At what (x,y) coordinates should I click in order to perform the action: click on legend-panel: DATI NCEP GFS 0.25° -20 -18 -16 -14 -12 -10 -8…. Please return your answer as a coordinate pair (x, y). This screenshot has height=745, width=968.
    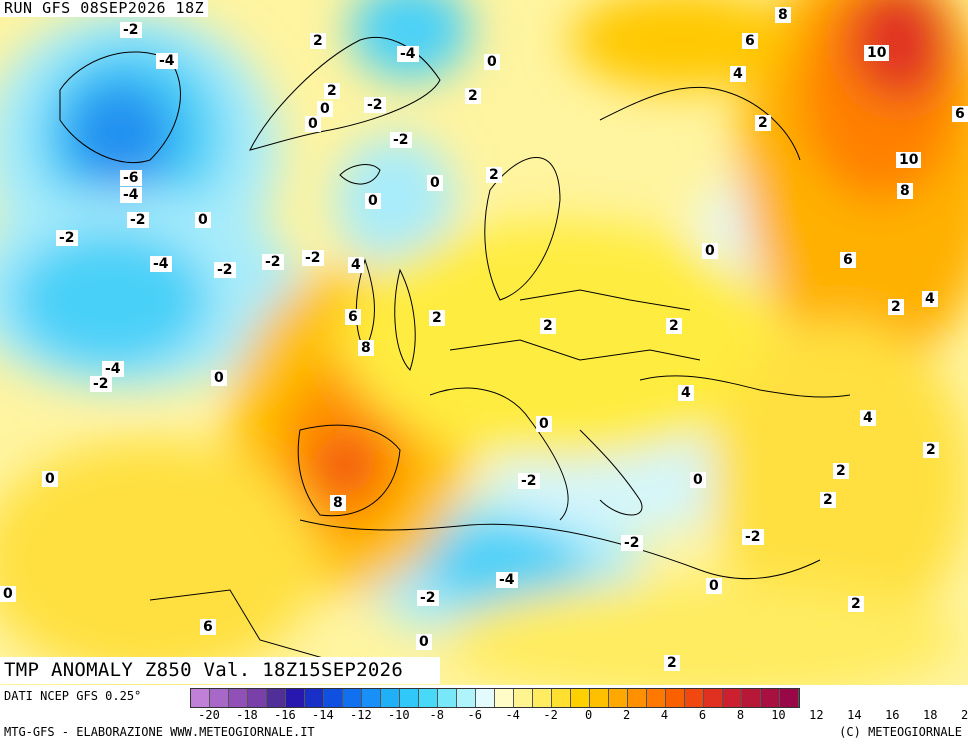
    Looking at the image, I should click on (484, 715).